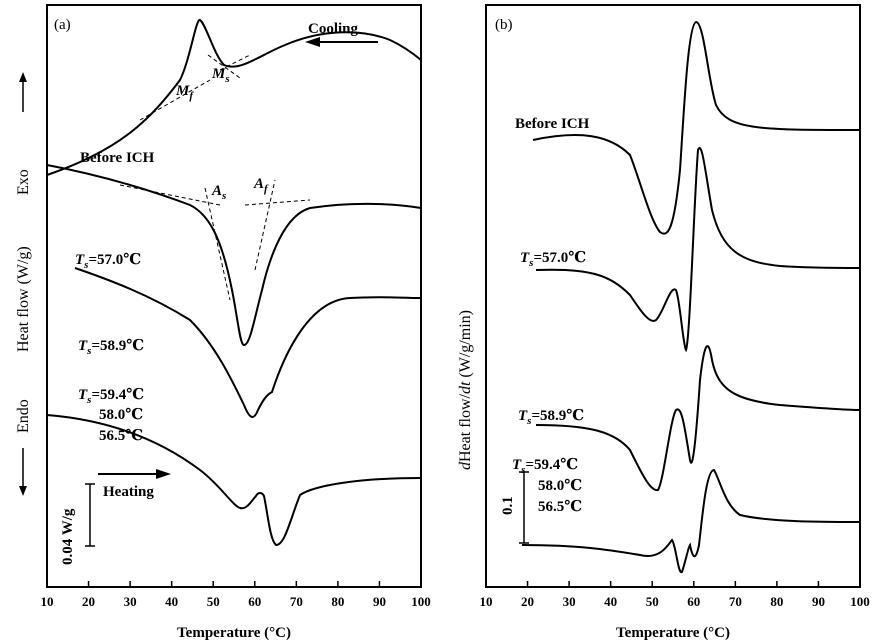 The image size is (875, 643). Describe the element at coordinates (254, 601) in the screenshot. I see `x-a-tick-label-60: 60` at that location.